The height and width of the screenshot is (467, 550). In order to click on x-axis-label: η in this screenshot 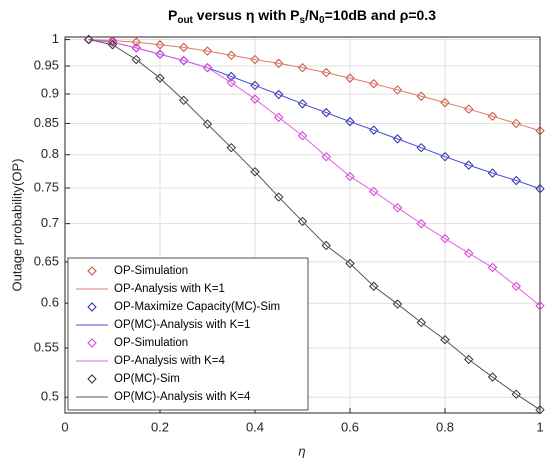, I will do `click(301, 450)`.